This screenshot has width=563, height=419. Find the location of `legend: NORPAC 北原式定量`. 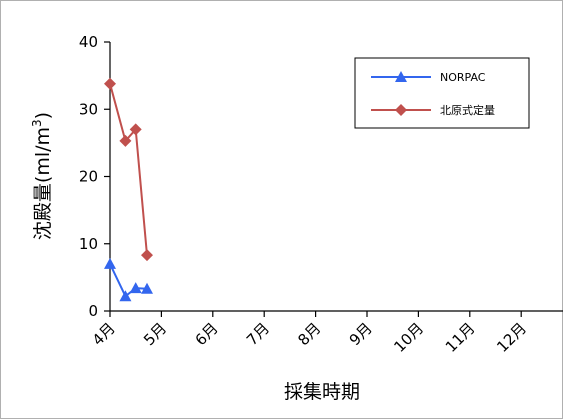

legend: NORPAC 北原式定量 is located at coordinates (442, 93).